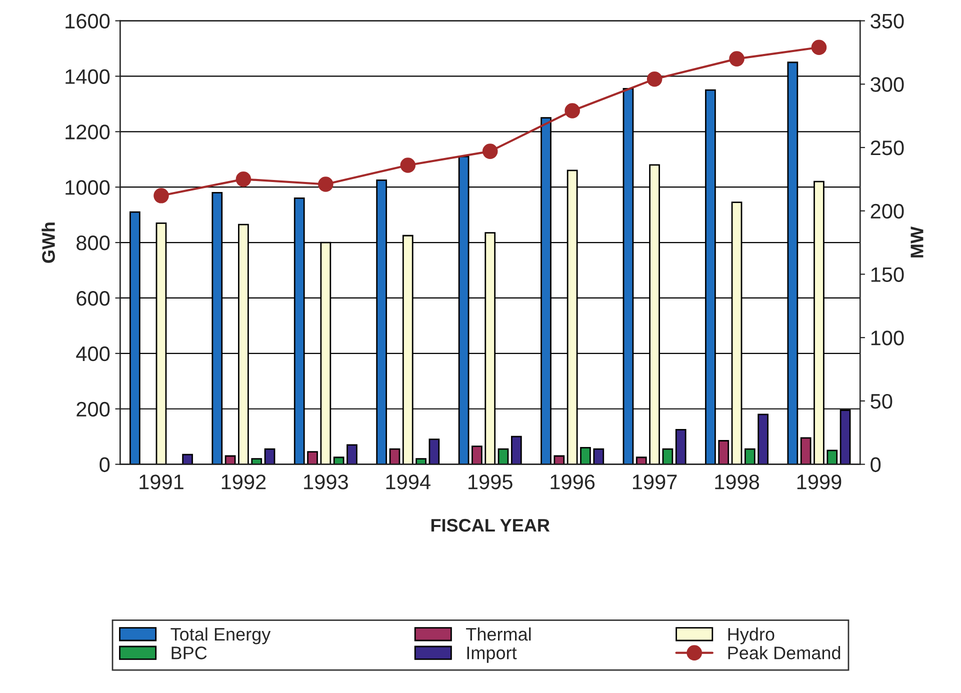 This screenshot has width=961, height=693. What do you see at coordinates (162, 482) in the screenshot?
I see `x-tick-label: 1991` at bounding box center [162, 482].